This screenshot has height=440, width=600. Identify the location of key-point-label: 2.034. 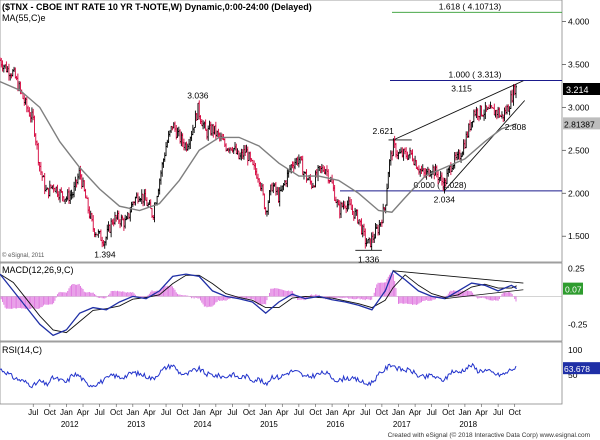
(445, 199).